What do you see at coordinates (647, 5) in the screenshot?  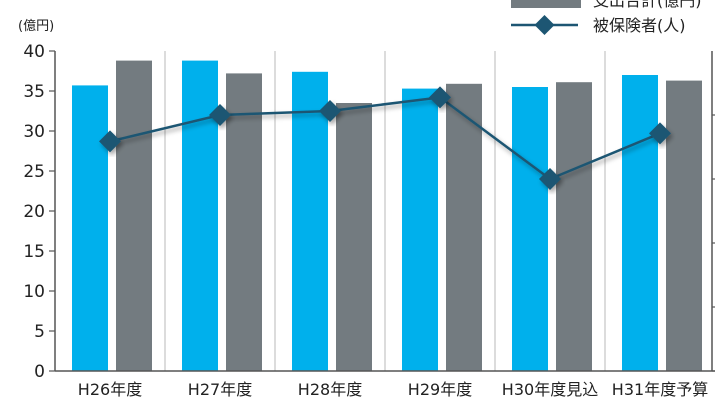 I see `legend-label-expense: 支出合計(億円)` at bounding box center [647, 5].